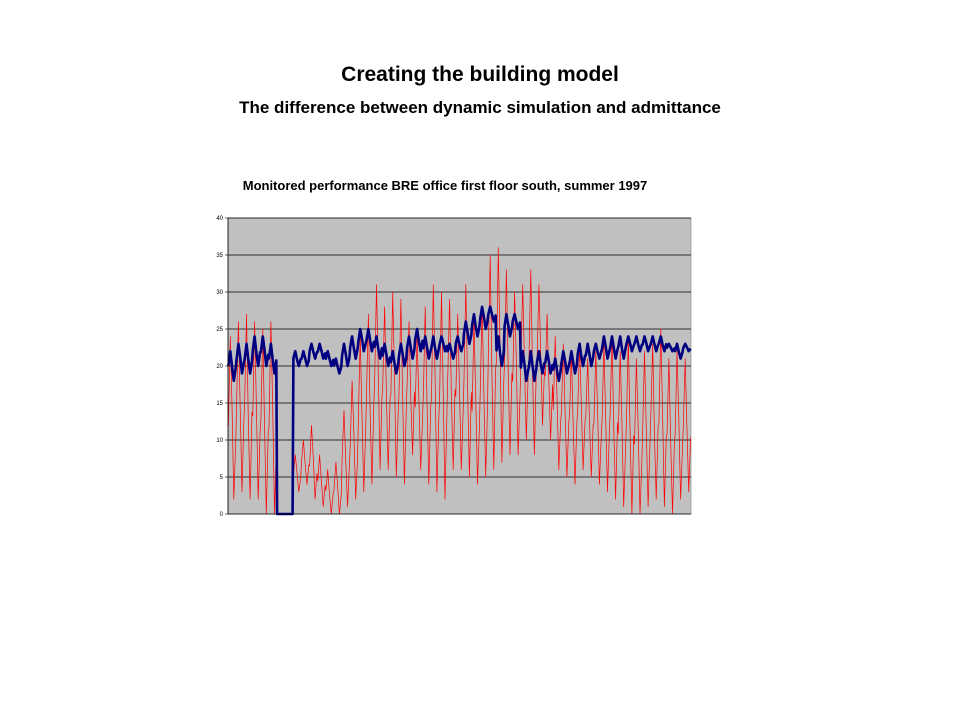  What do you see at coordinates (459, 410) in the screenshot?
I see `series-navy-line` at bounding box center [459, 410].